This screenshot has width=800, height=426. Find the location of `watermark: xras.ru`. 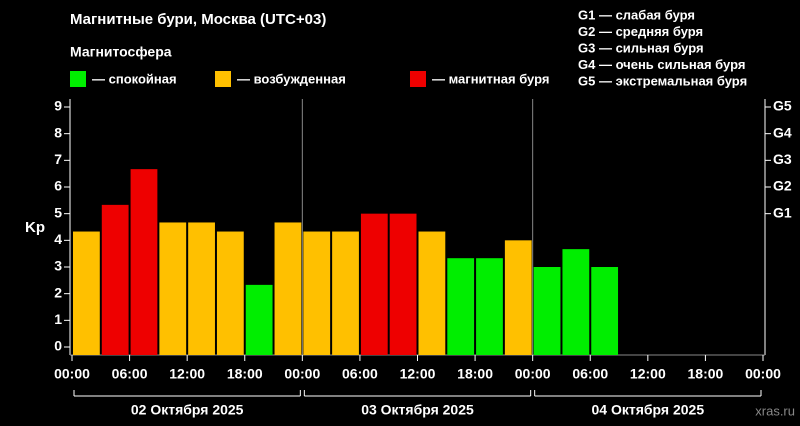

watermark: xras.ru is located at coordinates (775, 410).